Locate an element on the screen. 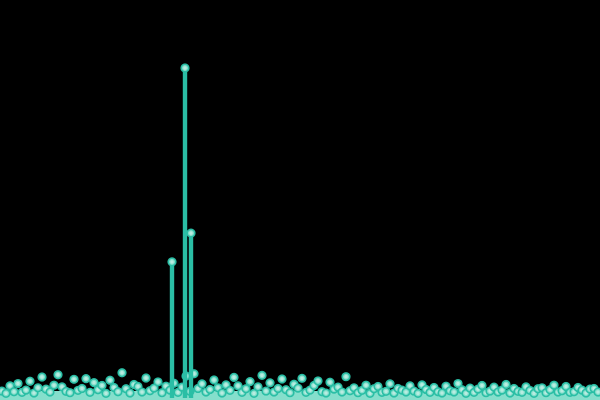  noise-points is located at coordinates (300, 383).